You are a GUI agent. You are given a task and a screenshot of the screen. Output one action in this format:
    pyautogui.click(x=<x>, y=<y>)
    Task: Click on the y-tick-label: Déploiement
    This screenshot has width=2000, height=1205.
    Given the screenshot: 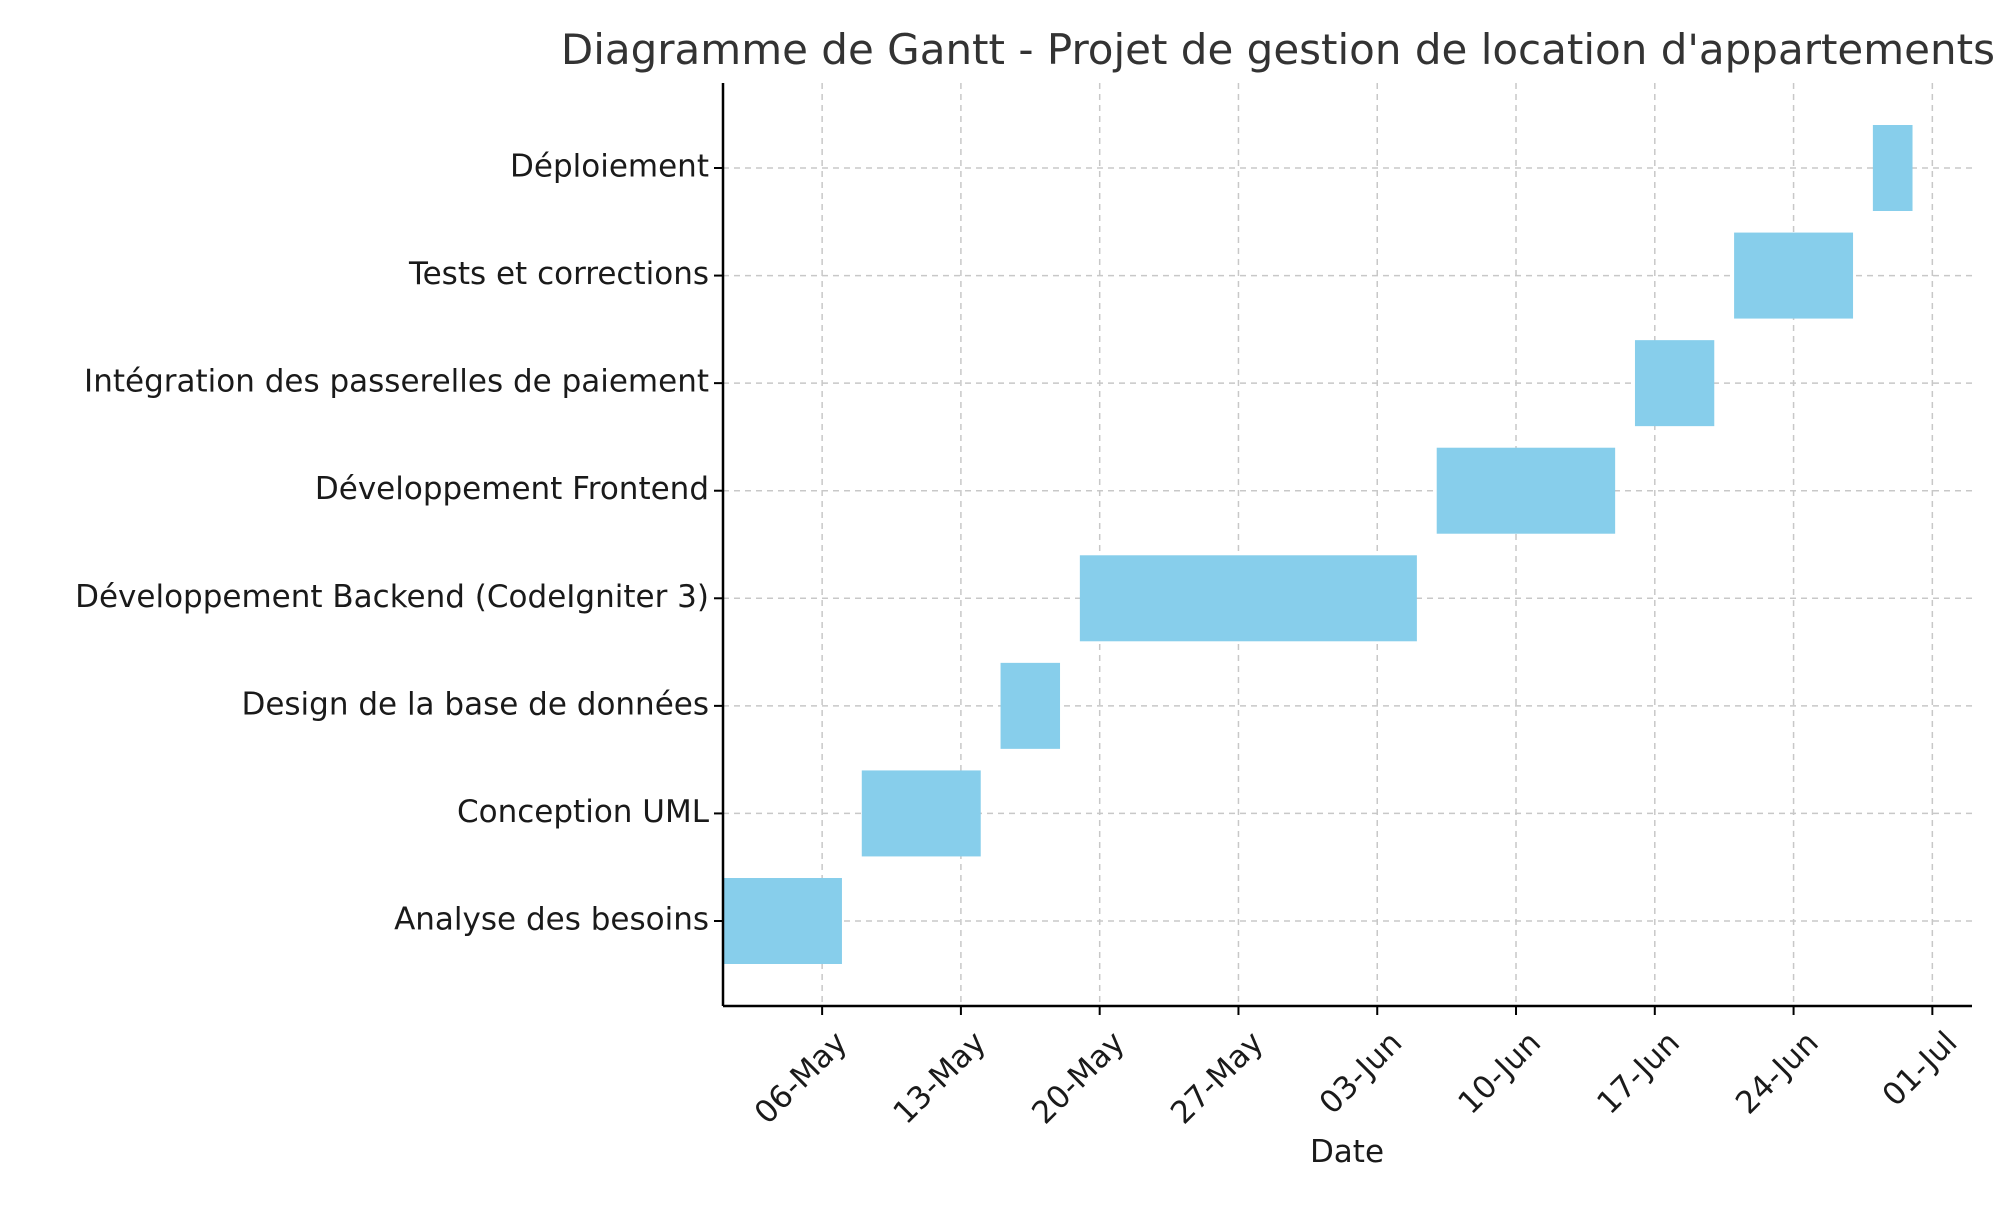 What is the action you would take?
    pyautogui.click(x=609, y=167)
    